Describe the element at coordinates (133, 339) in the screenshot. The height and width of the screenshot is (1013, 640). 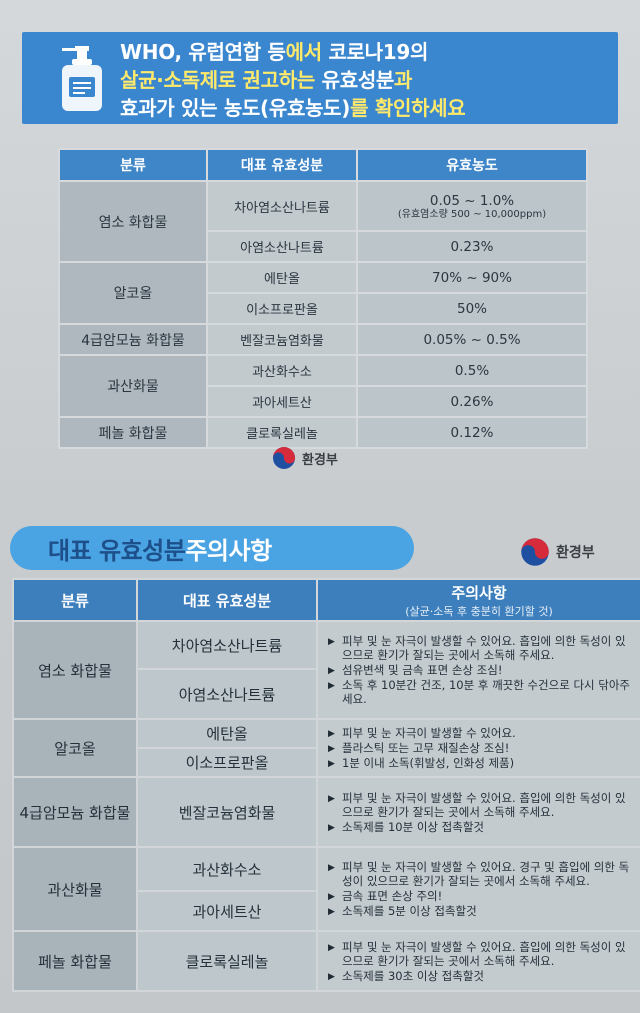
I see `t1-category: 4급암모늄 화합물` at that location.